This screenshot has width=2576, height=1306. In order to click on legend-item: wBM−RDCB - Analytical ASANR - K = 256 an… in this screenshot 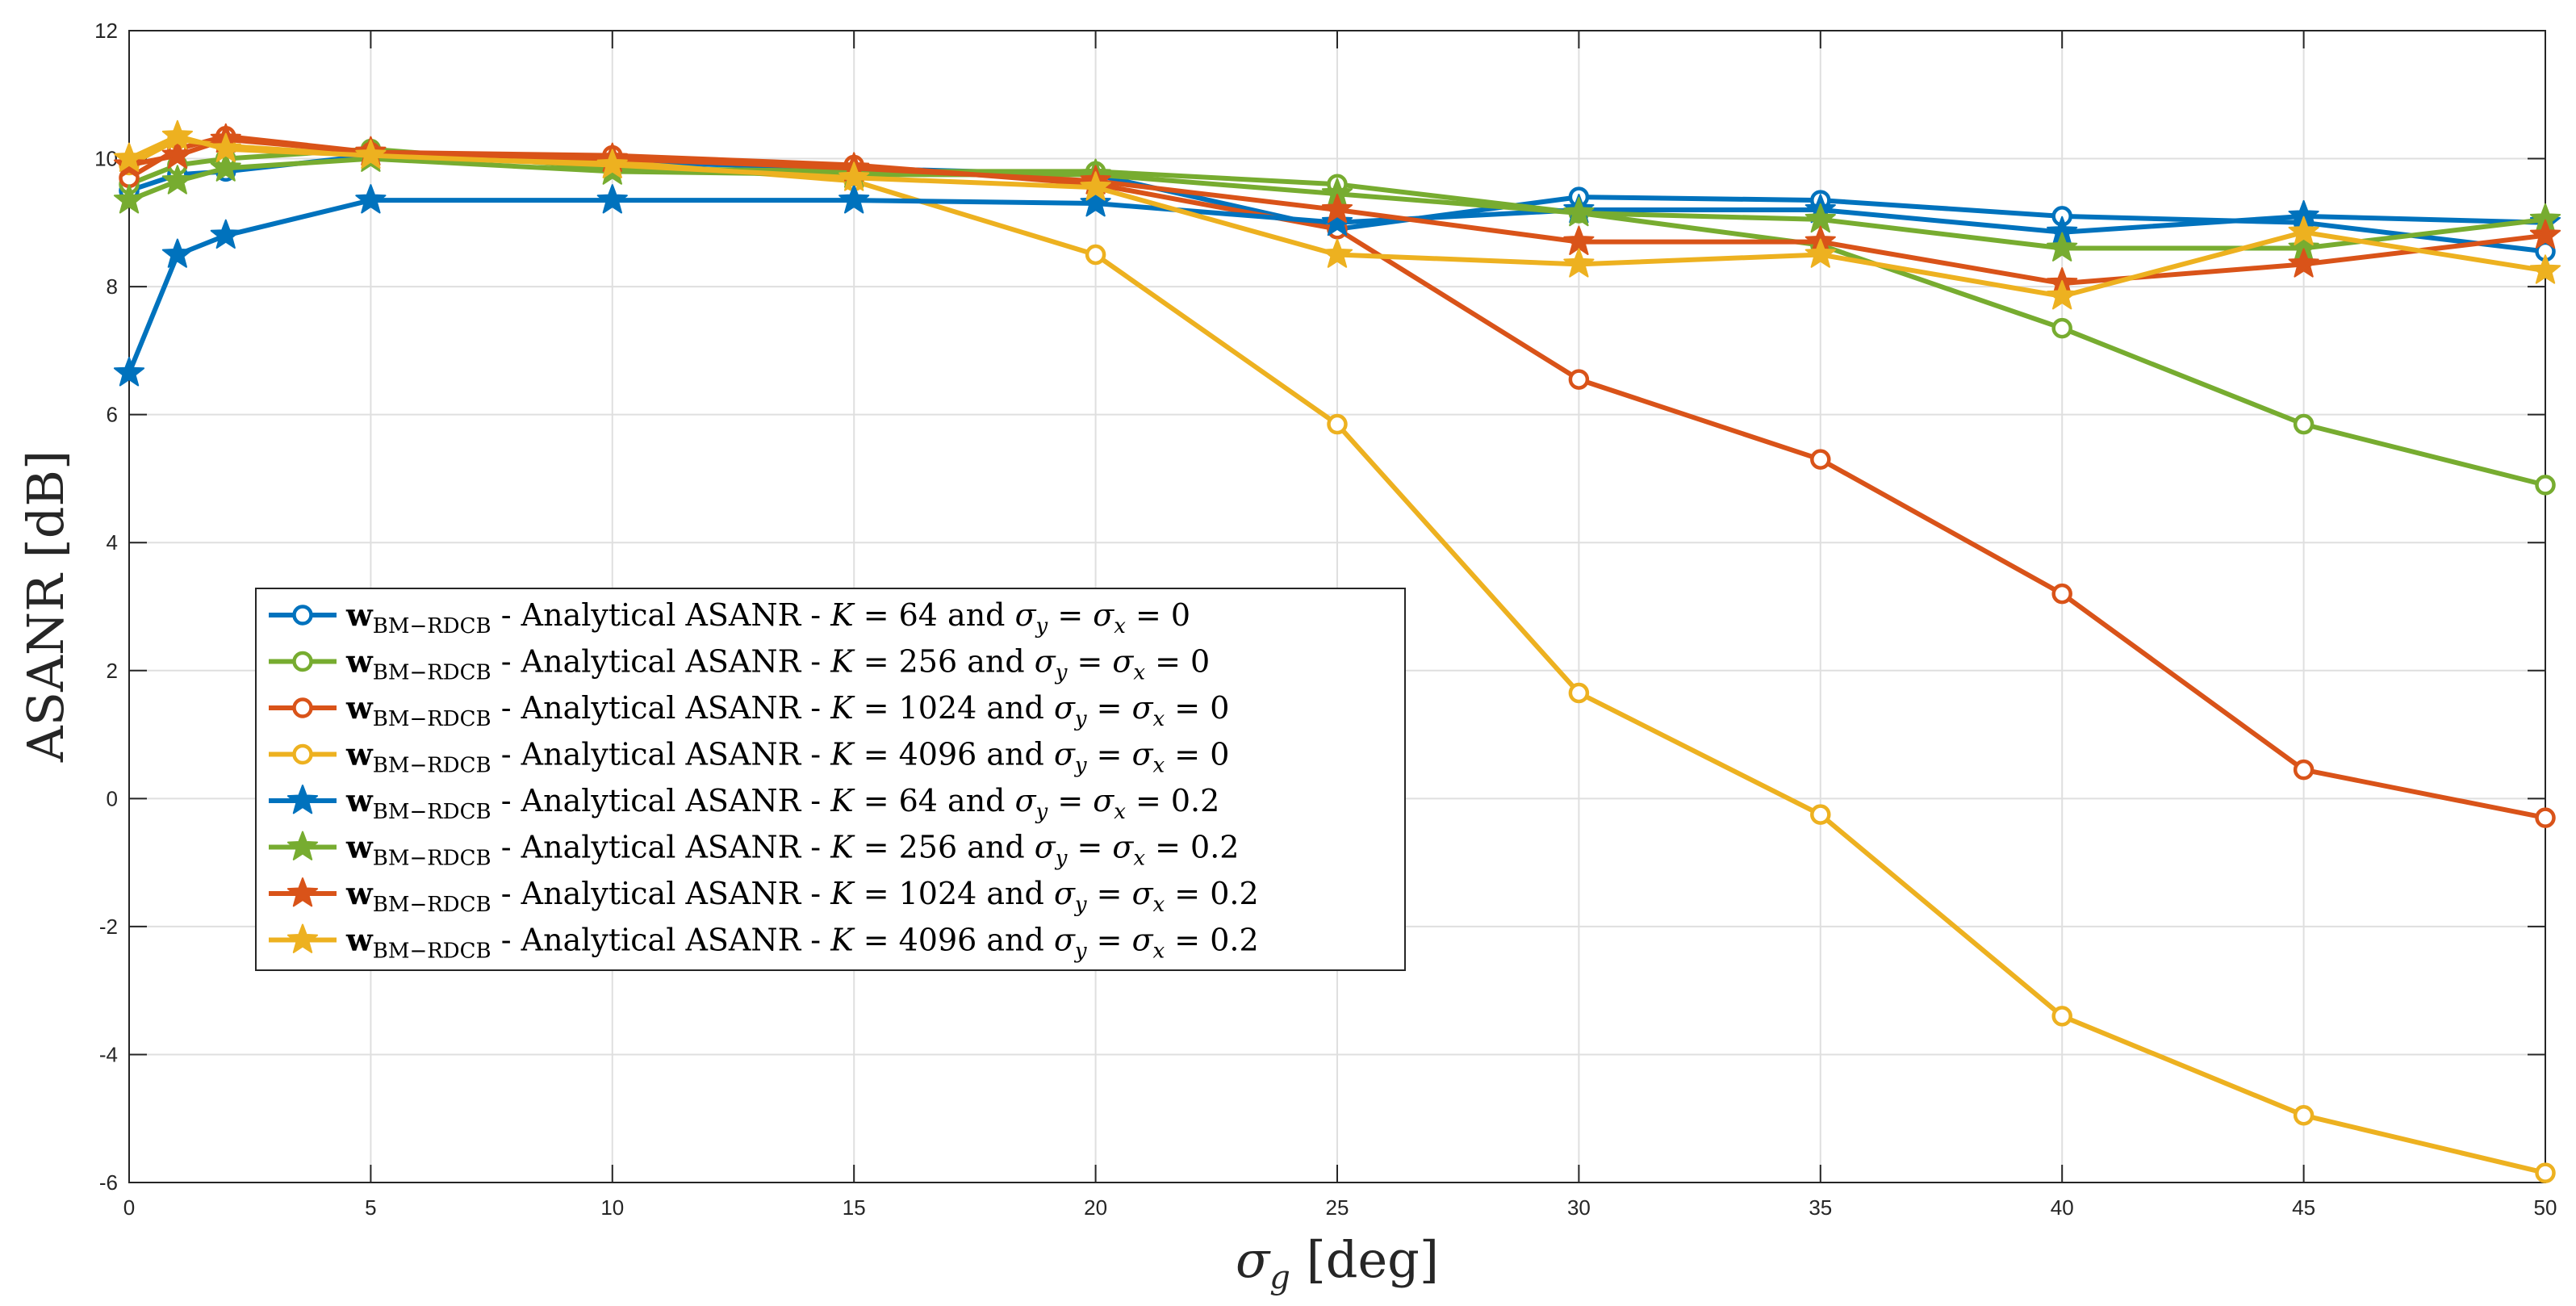, I will do `click(754, 850)`.